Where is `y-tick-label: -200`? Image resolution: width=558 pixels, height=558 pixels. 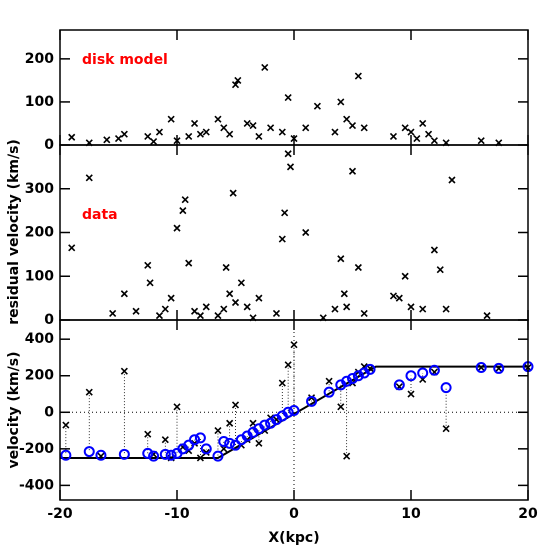
y-tick-label: -200 is located at coordinates (36, 449).